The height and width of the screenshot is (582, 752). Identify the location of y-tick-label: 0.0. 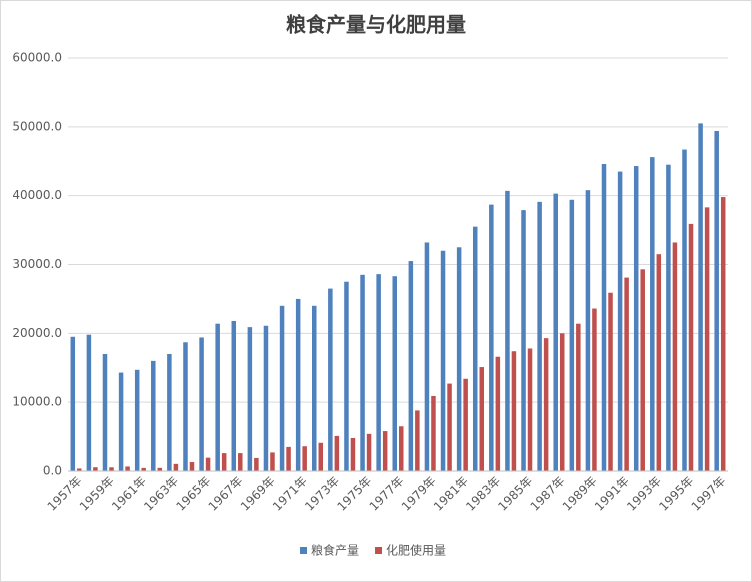
(52, 471).